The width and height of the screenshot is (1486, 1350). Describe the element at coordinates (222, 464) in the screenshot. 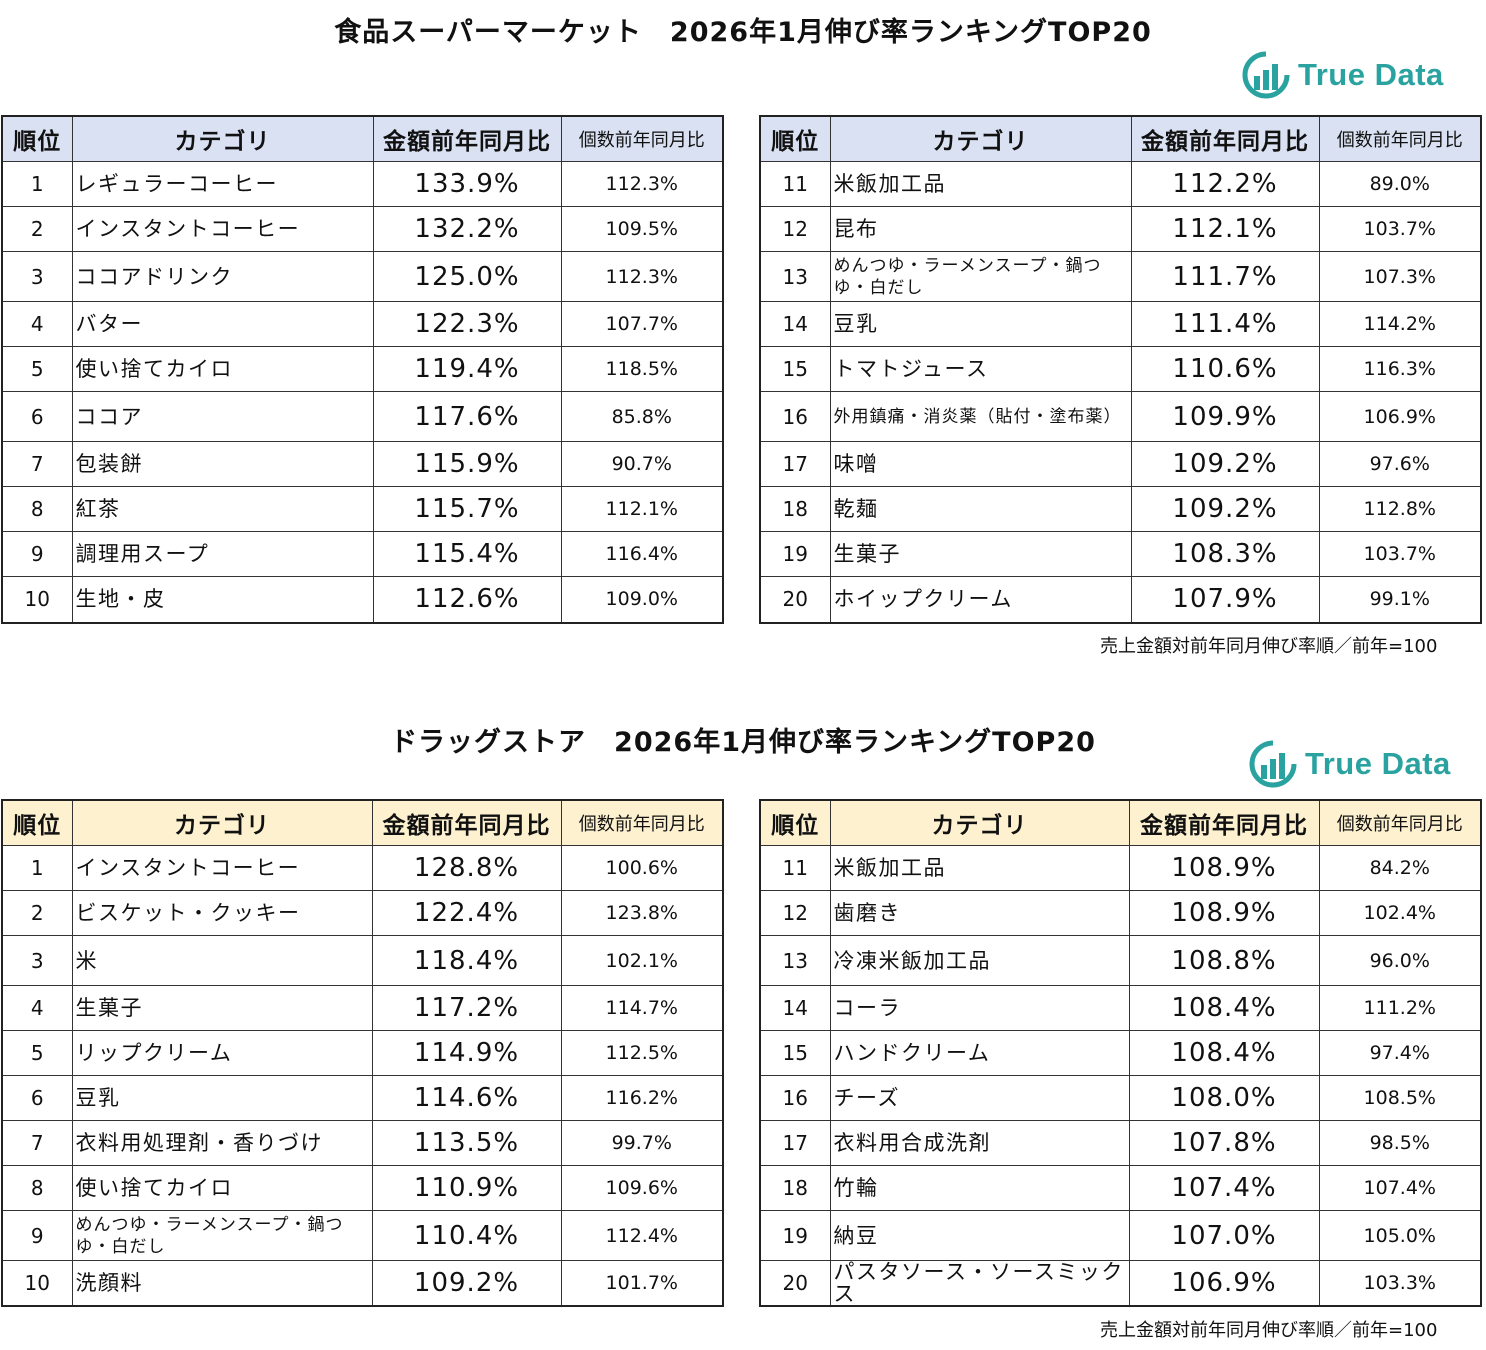

I see `category-cell: 包装餅` at that location.